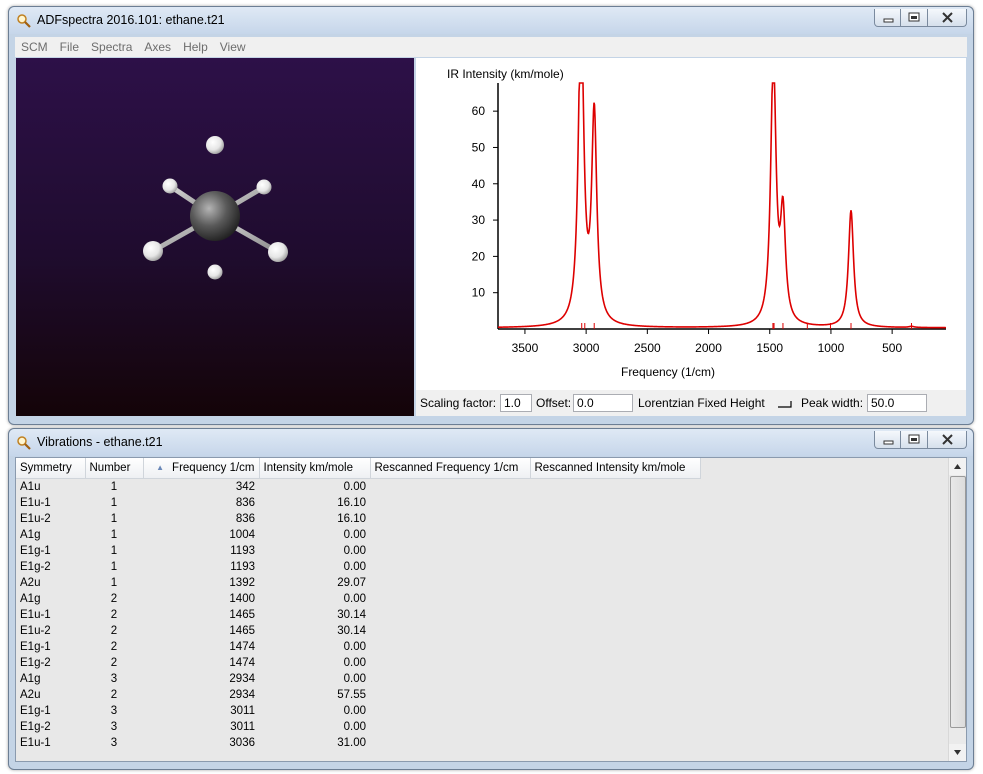 Image resolution: width=983 pixels, height=774 pixels. What do you see at coordinates (769, 348) in the screenshot?
I see `x-tick-label: 1500` at bounding box center [769, 348].